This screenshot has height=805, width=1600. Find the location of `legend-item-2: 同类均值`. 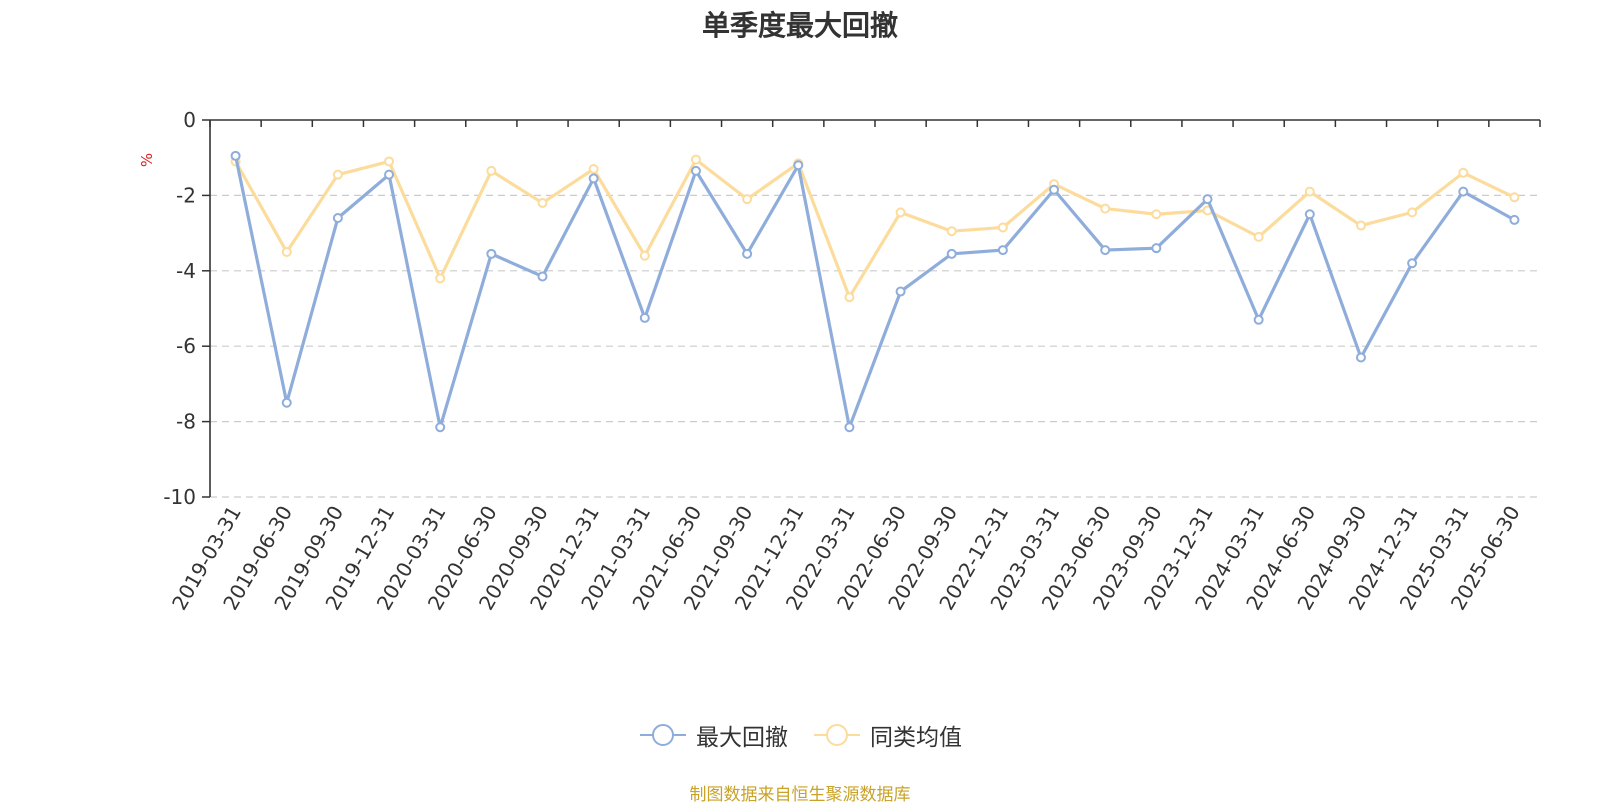

legend-item-2: 同类均值 is located at coordinates (887, 735).